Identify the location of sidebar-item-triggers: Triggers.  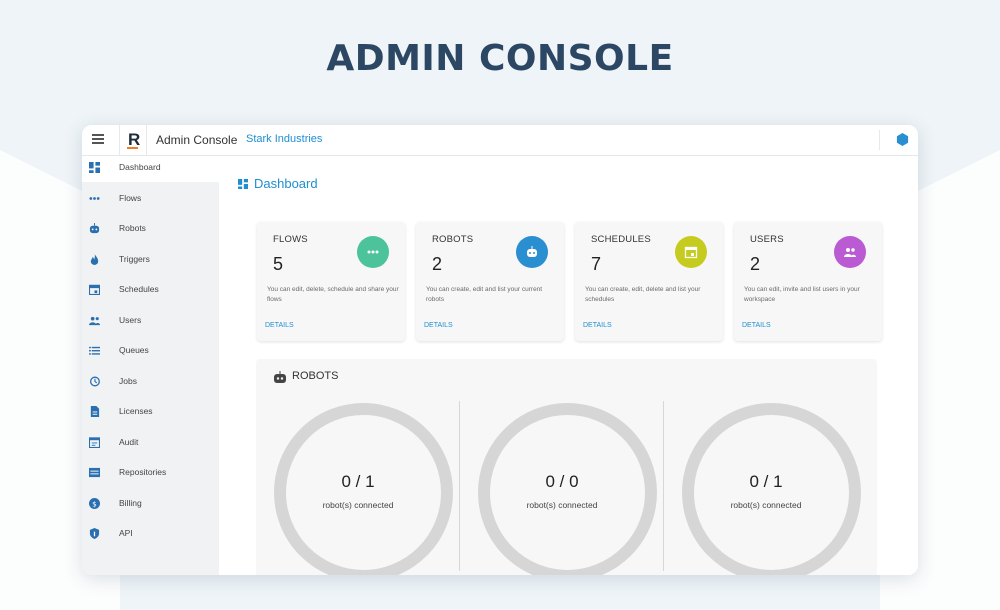
(150, 261).